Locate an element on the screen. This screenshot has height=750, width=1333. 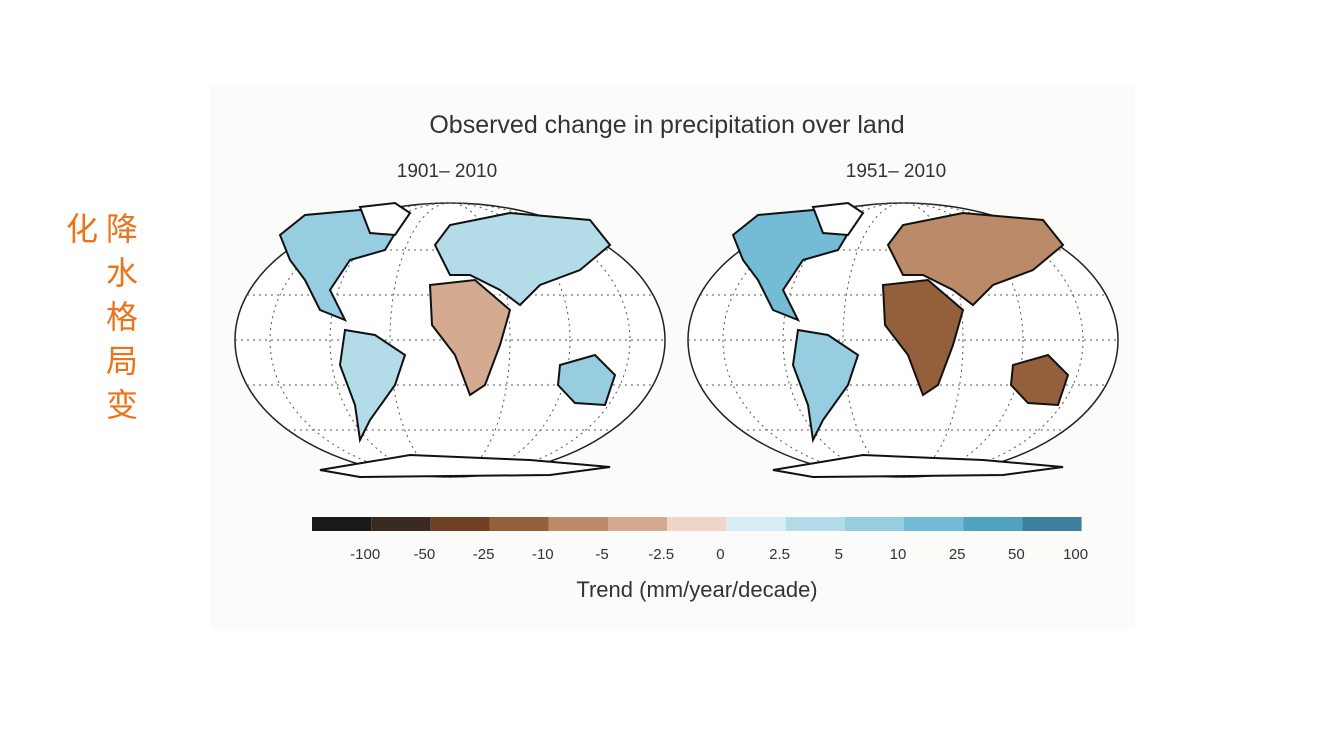
colorbar-tick-label: 10 is located at coordinates (898, 554).